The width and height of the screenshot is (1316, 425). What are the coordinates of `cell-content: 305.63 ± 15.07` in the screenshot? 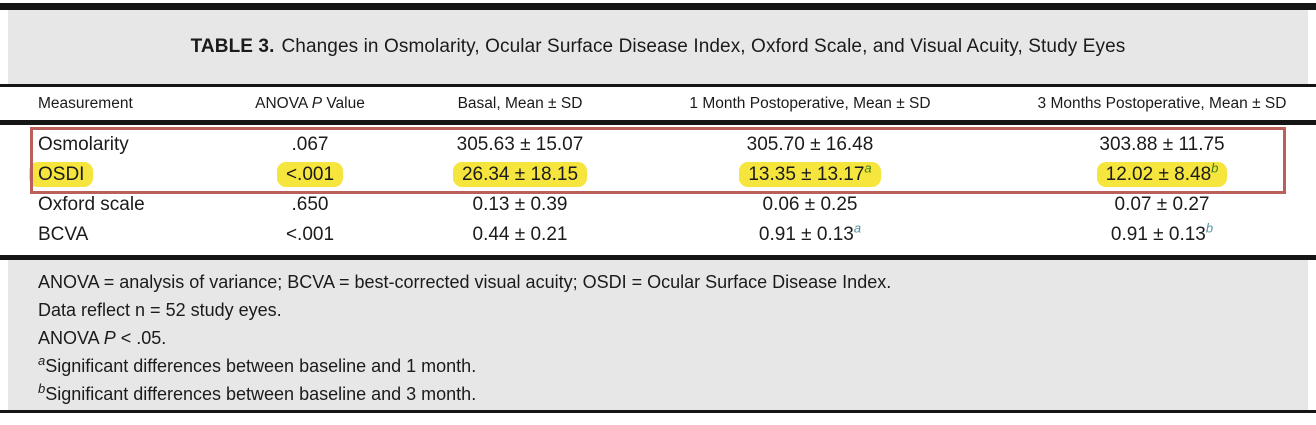 It's located at (520, 144).